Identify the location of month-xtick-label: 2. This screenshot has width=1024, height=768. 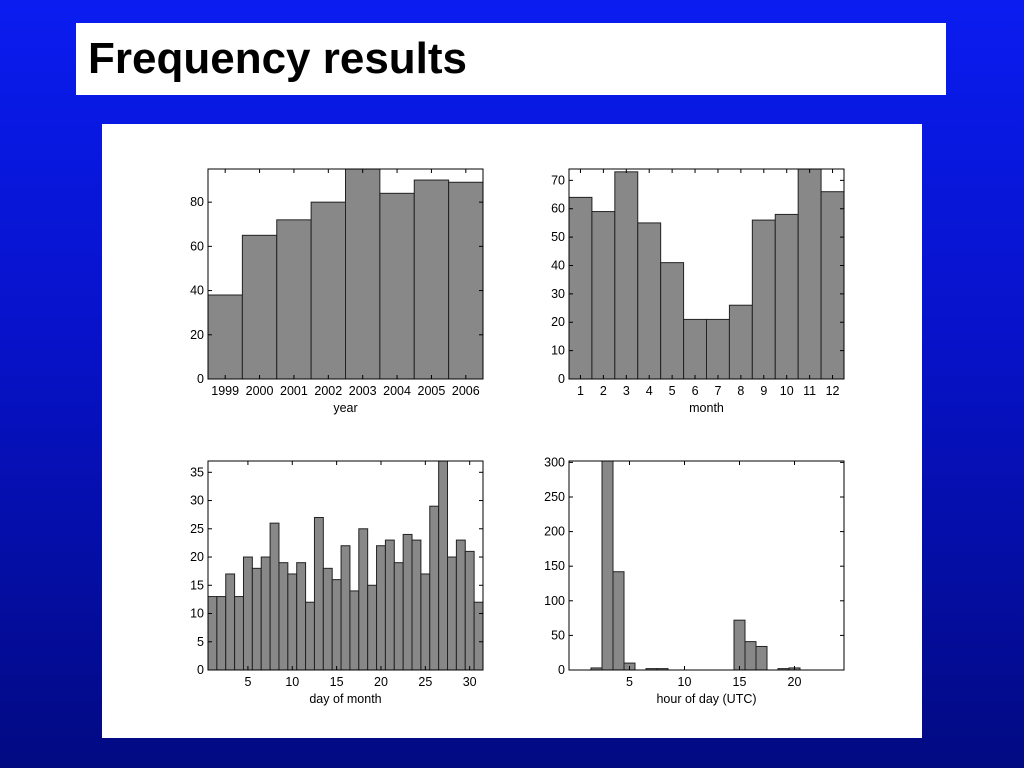
(603, 391).